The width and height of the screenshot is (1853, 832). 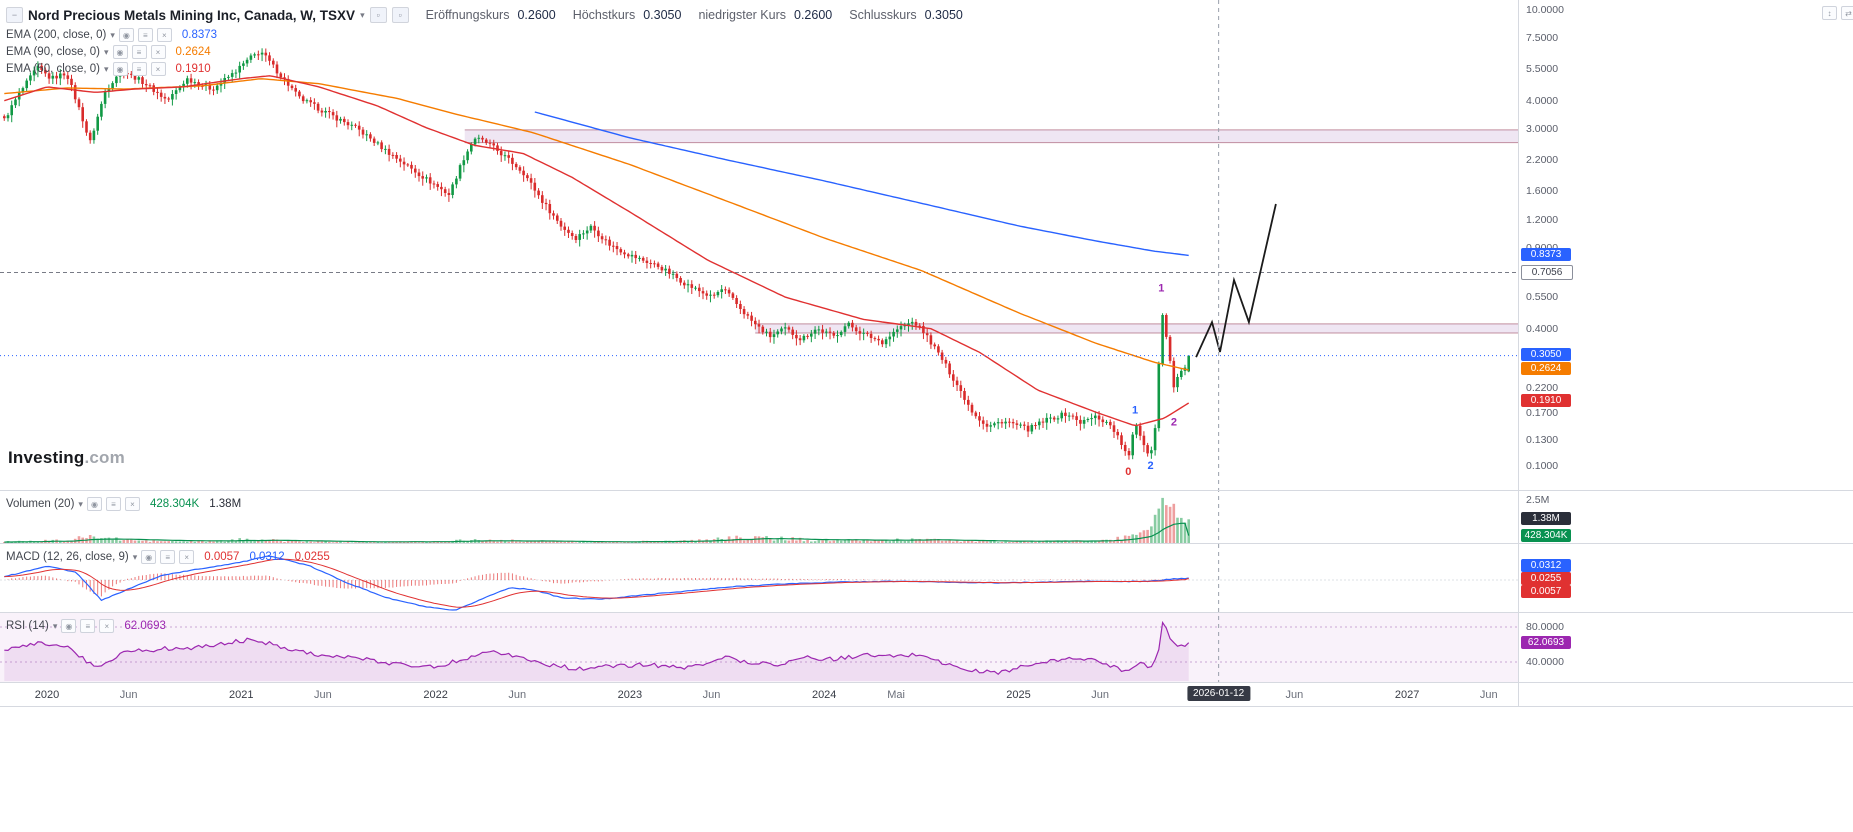 I want to click on volume-last-value: 1.38M, so click(x=225, y=504).